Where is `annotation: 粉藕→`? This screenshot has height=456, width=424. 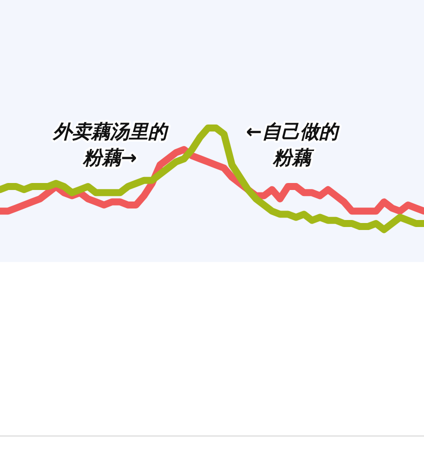
annotation: 粉藕→ is located at coordinates (109, 158).